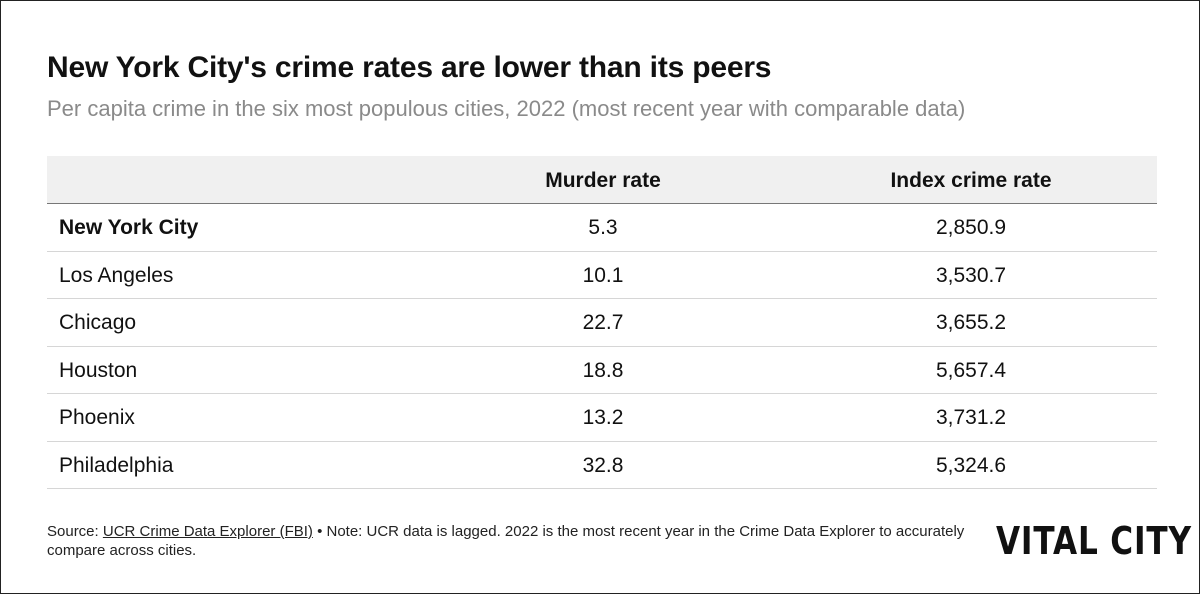 The height and width of the screenshot is (594, 1200). Describe the element at coordinates (207, 531) in the screenshot. I see `source-link: UCR Crime Data Explorer (FBI)` at that location.